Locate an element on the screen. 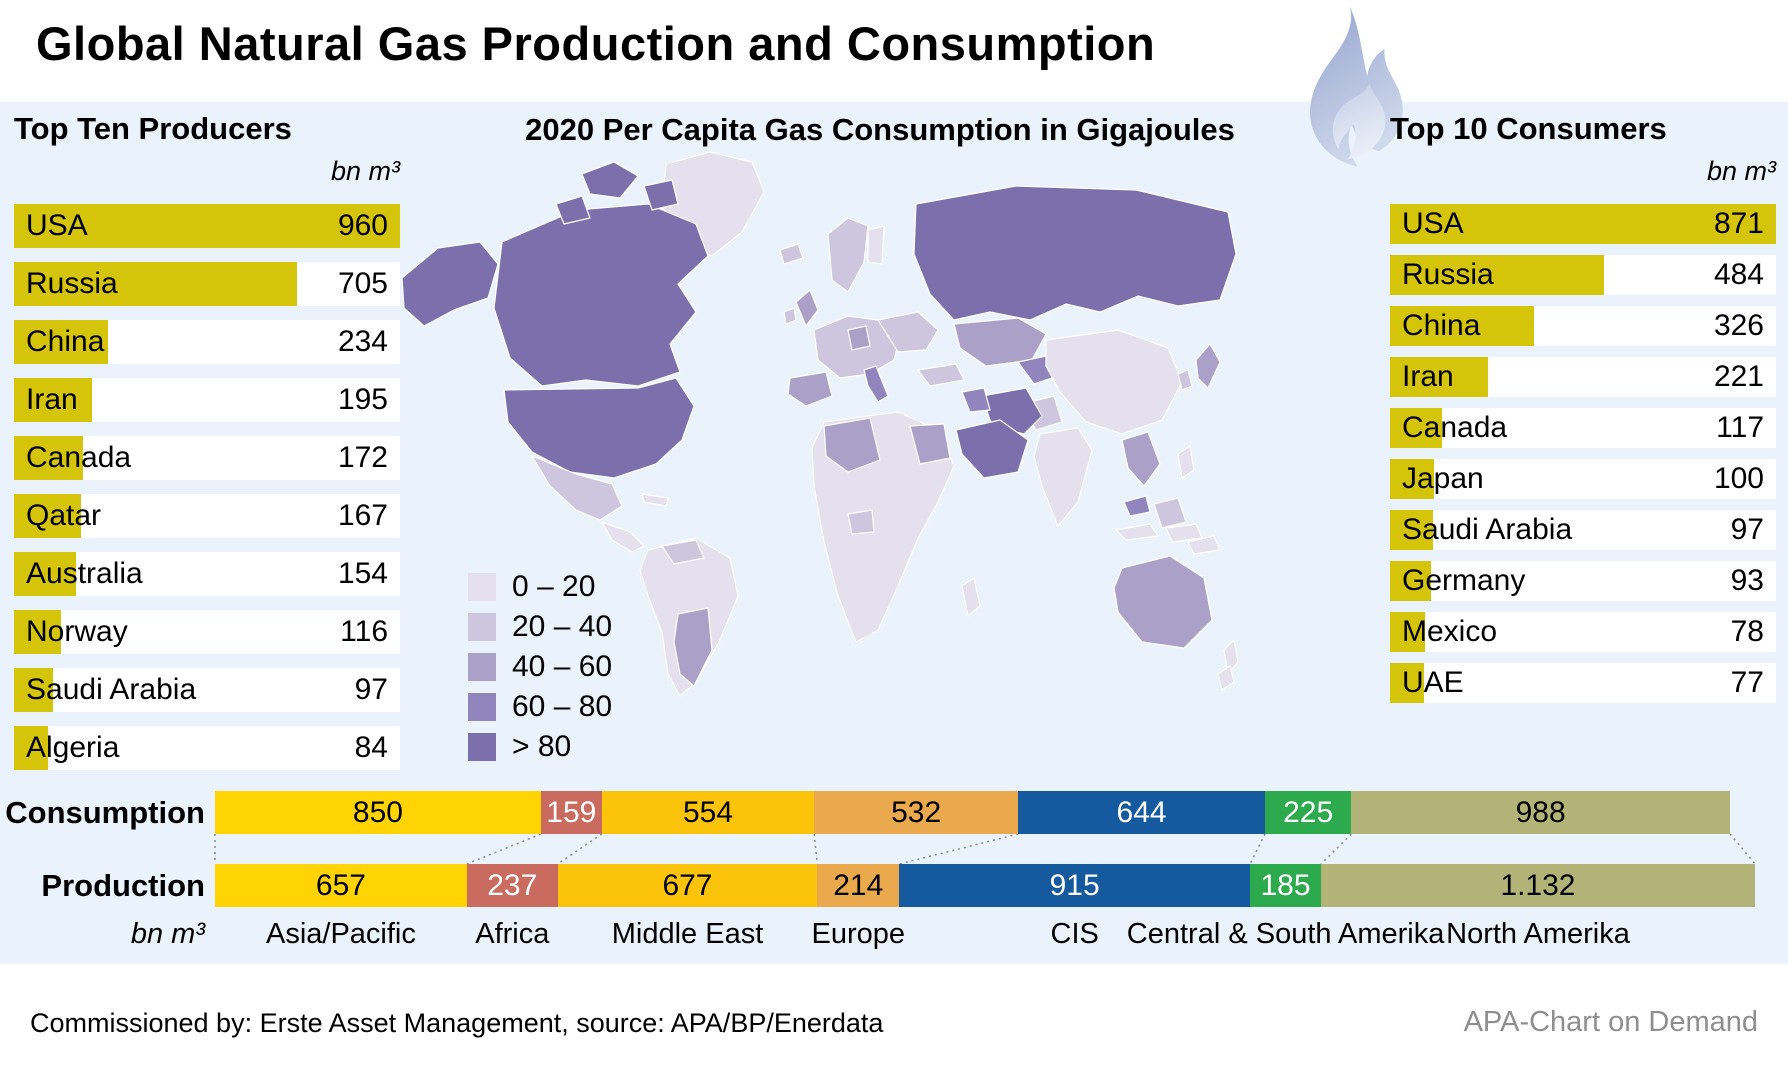 The height and width of the screenshot is (1068, 1788). region-segment-production: 677 is located at coordinates (687, 885).